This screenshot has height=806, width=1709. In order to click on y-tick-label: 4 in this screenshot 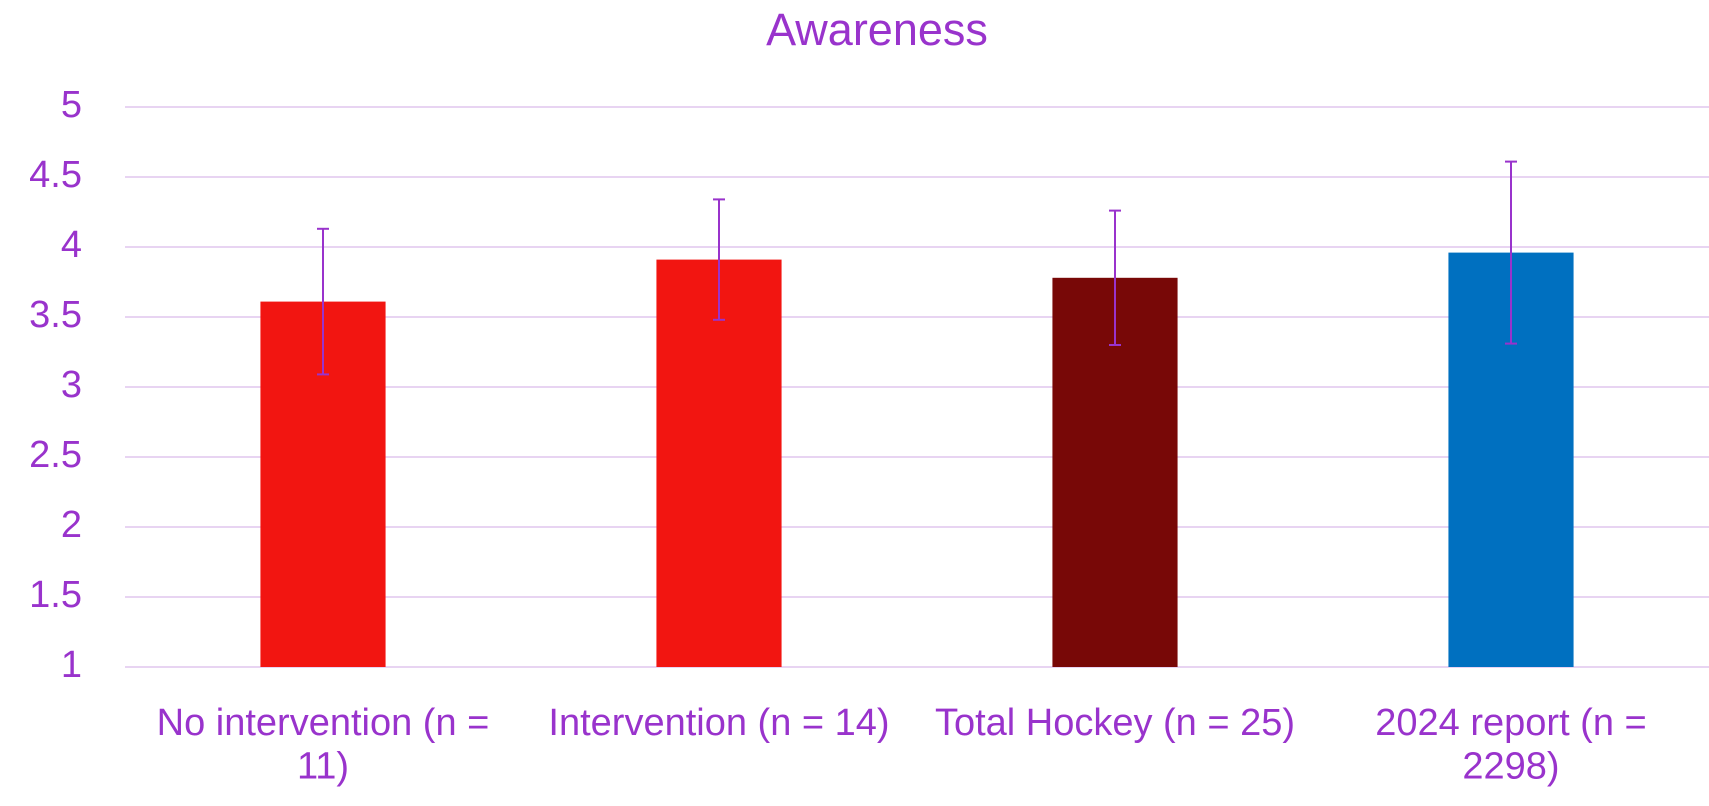, I will do `click(71, 245)`.